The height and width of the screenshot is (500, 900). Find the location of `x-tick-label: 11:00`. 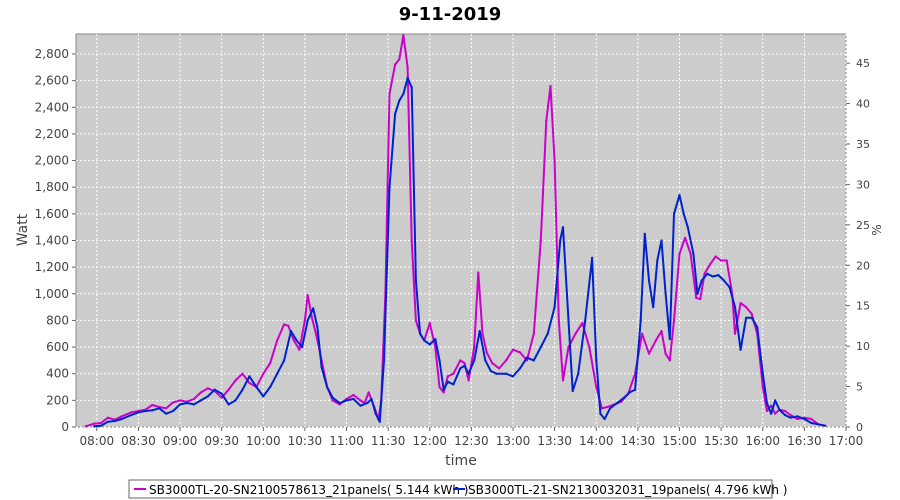

x-tick-label: 11:00 is located at coordinates (346, 441).